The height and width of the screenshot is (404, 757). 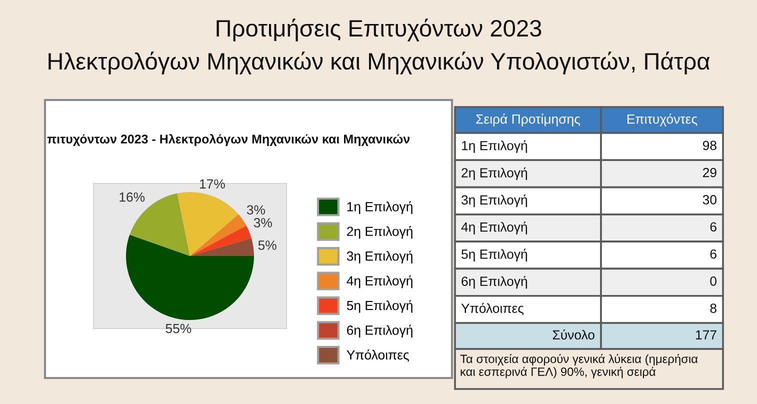 What do you see at coordinates (379, 257) in the screenshot?
I see `legend-label: 3η Επιλογή` at bounding box center [379, 257].